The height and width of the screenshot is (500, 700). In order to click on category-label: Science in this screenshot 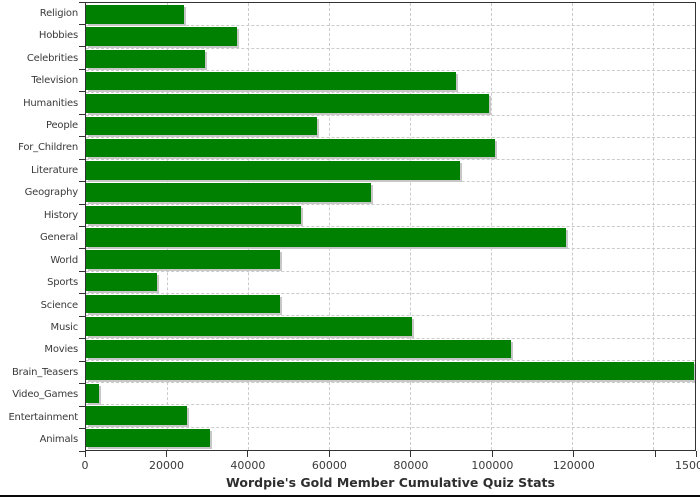, I will do `click(59, 305)`.